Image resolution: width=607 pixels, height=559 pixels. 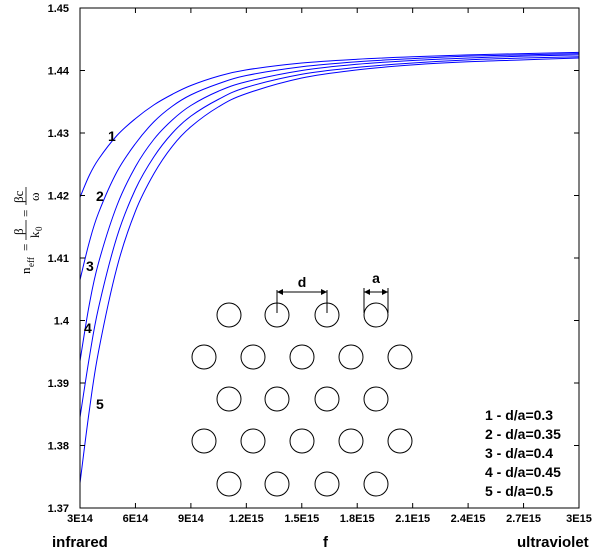 What do you see at coordinates (136, 519) in the screenshot?
I see `x-tick-label: 6E14` at bounding box center [136, 519].